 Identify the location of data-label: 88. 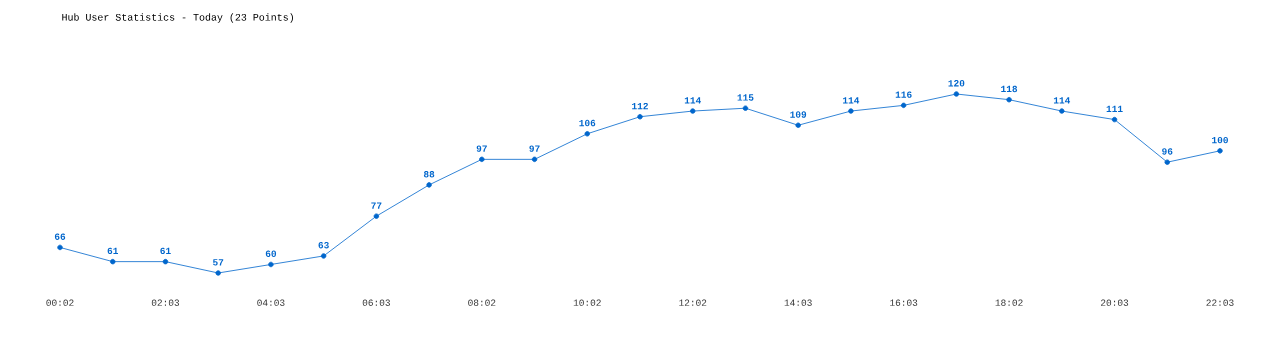
(429, 174).